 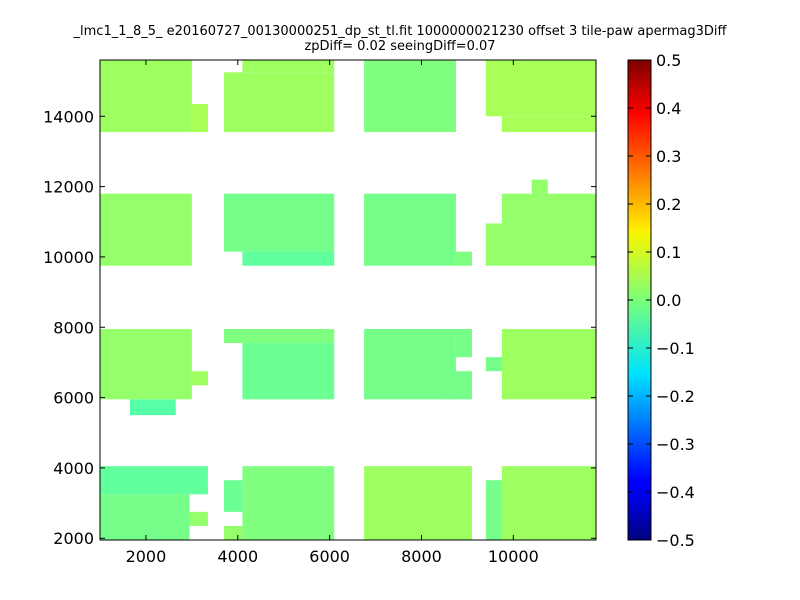 What do you see at coordinates (668, 252) in the screenshot?
I see `colorbar-tick-label: 0.1` at bounding box center [668, 252].